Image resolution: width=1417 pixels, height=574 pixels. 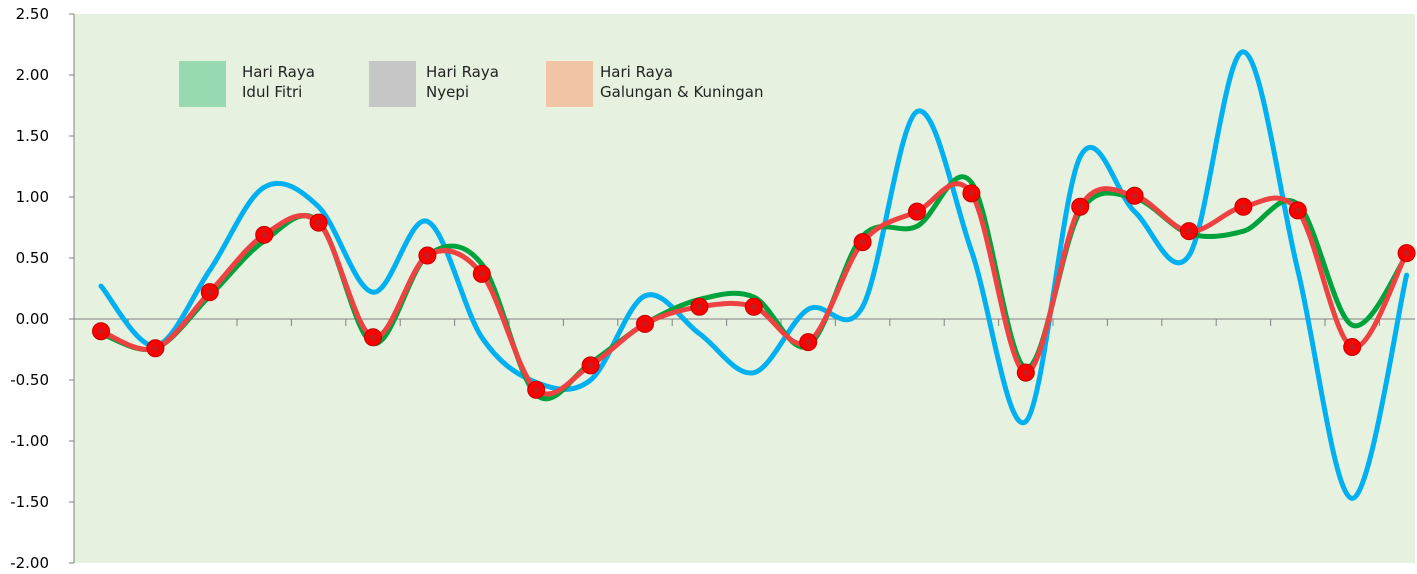 I want to click on y-tick-label: 2.50, so click(x=32, y=14).